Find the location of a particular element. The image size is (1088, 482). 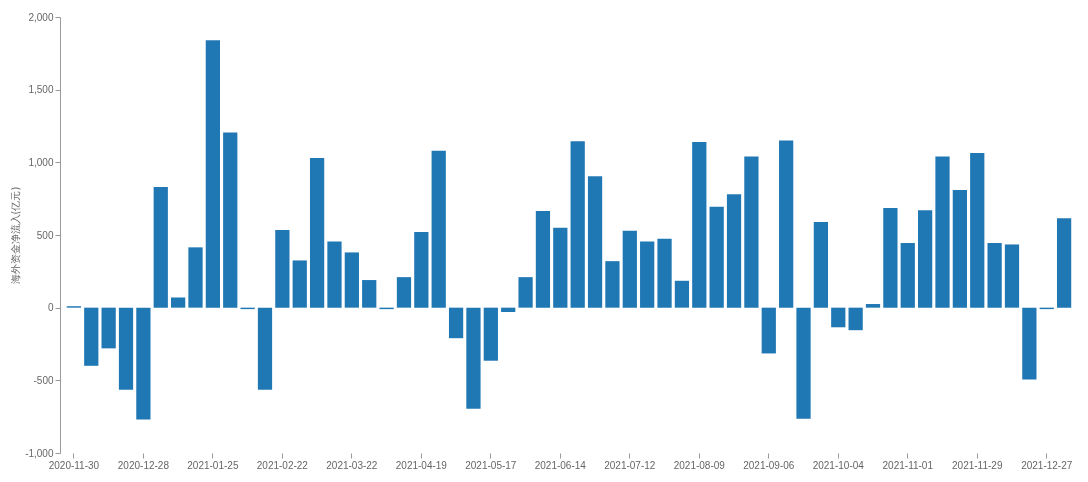

y-tick-label: -1,000 is located at coordinates (39, 453).